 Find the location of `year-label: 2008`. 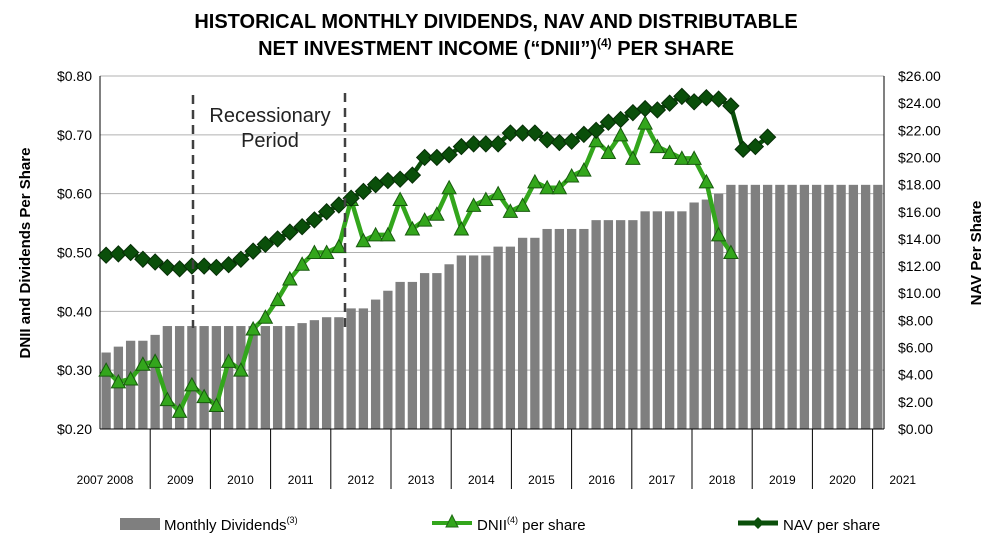

year-label: 2008 is located at coordinates (120, 480).